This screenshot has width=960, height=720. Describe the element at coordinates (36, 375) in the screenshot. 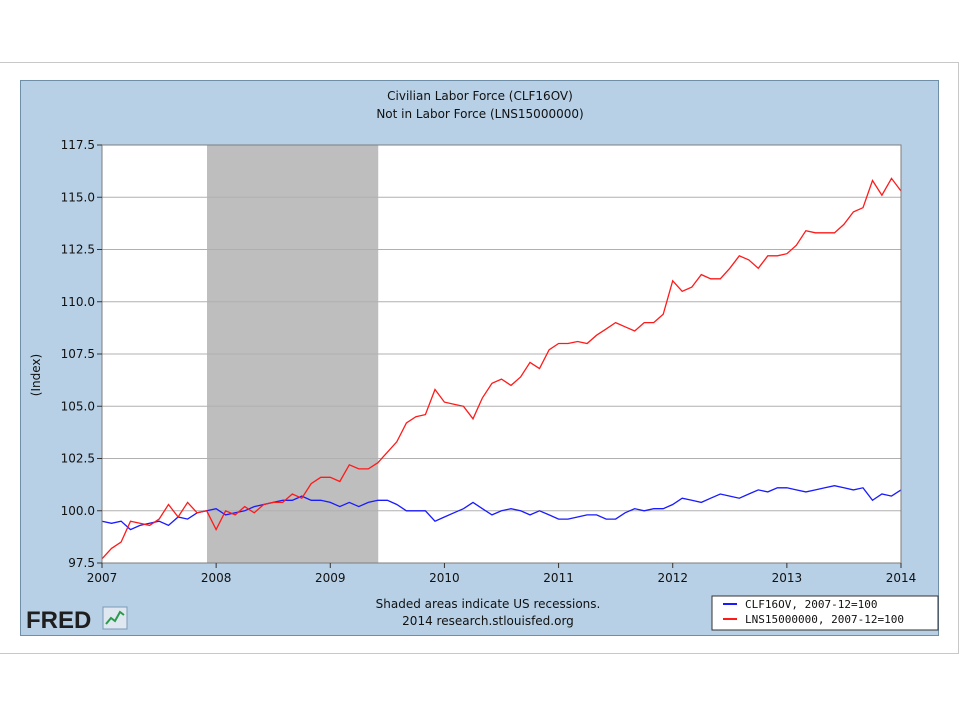

I see `y-axis-label: (Index)` at that location.